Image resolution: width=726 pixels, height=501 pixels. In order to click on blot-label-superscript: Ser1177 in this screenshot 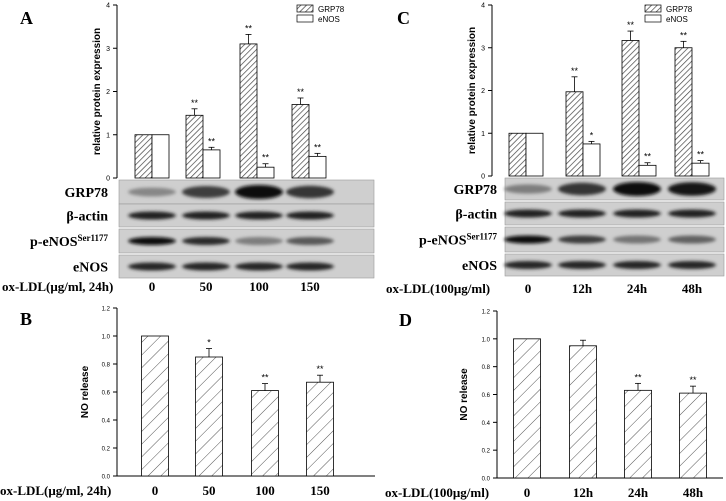, I will do `click(93, 238)`.